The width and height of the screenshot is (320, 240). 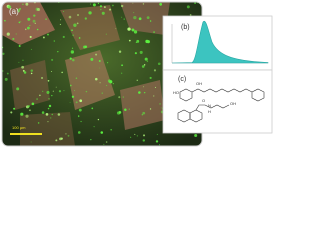 What do you see at coordinates (14, 11) in the screenshot?
I see `panel-label: (a)` at bounding box center [14, 11].